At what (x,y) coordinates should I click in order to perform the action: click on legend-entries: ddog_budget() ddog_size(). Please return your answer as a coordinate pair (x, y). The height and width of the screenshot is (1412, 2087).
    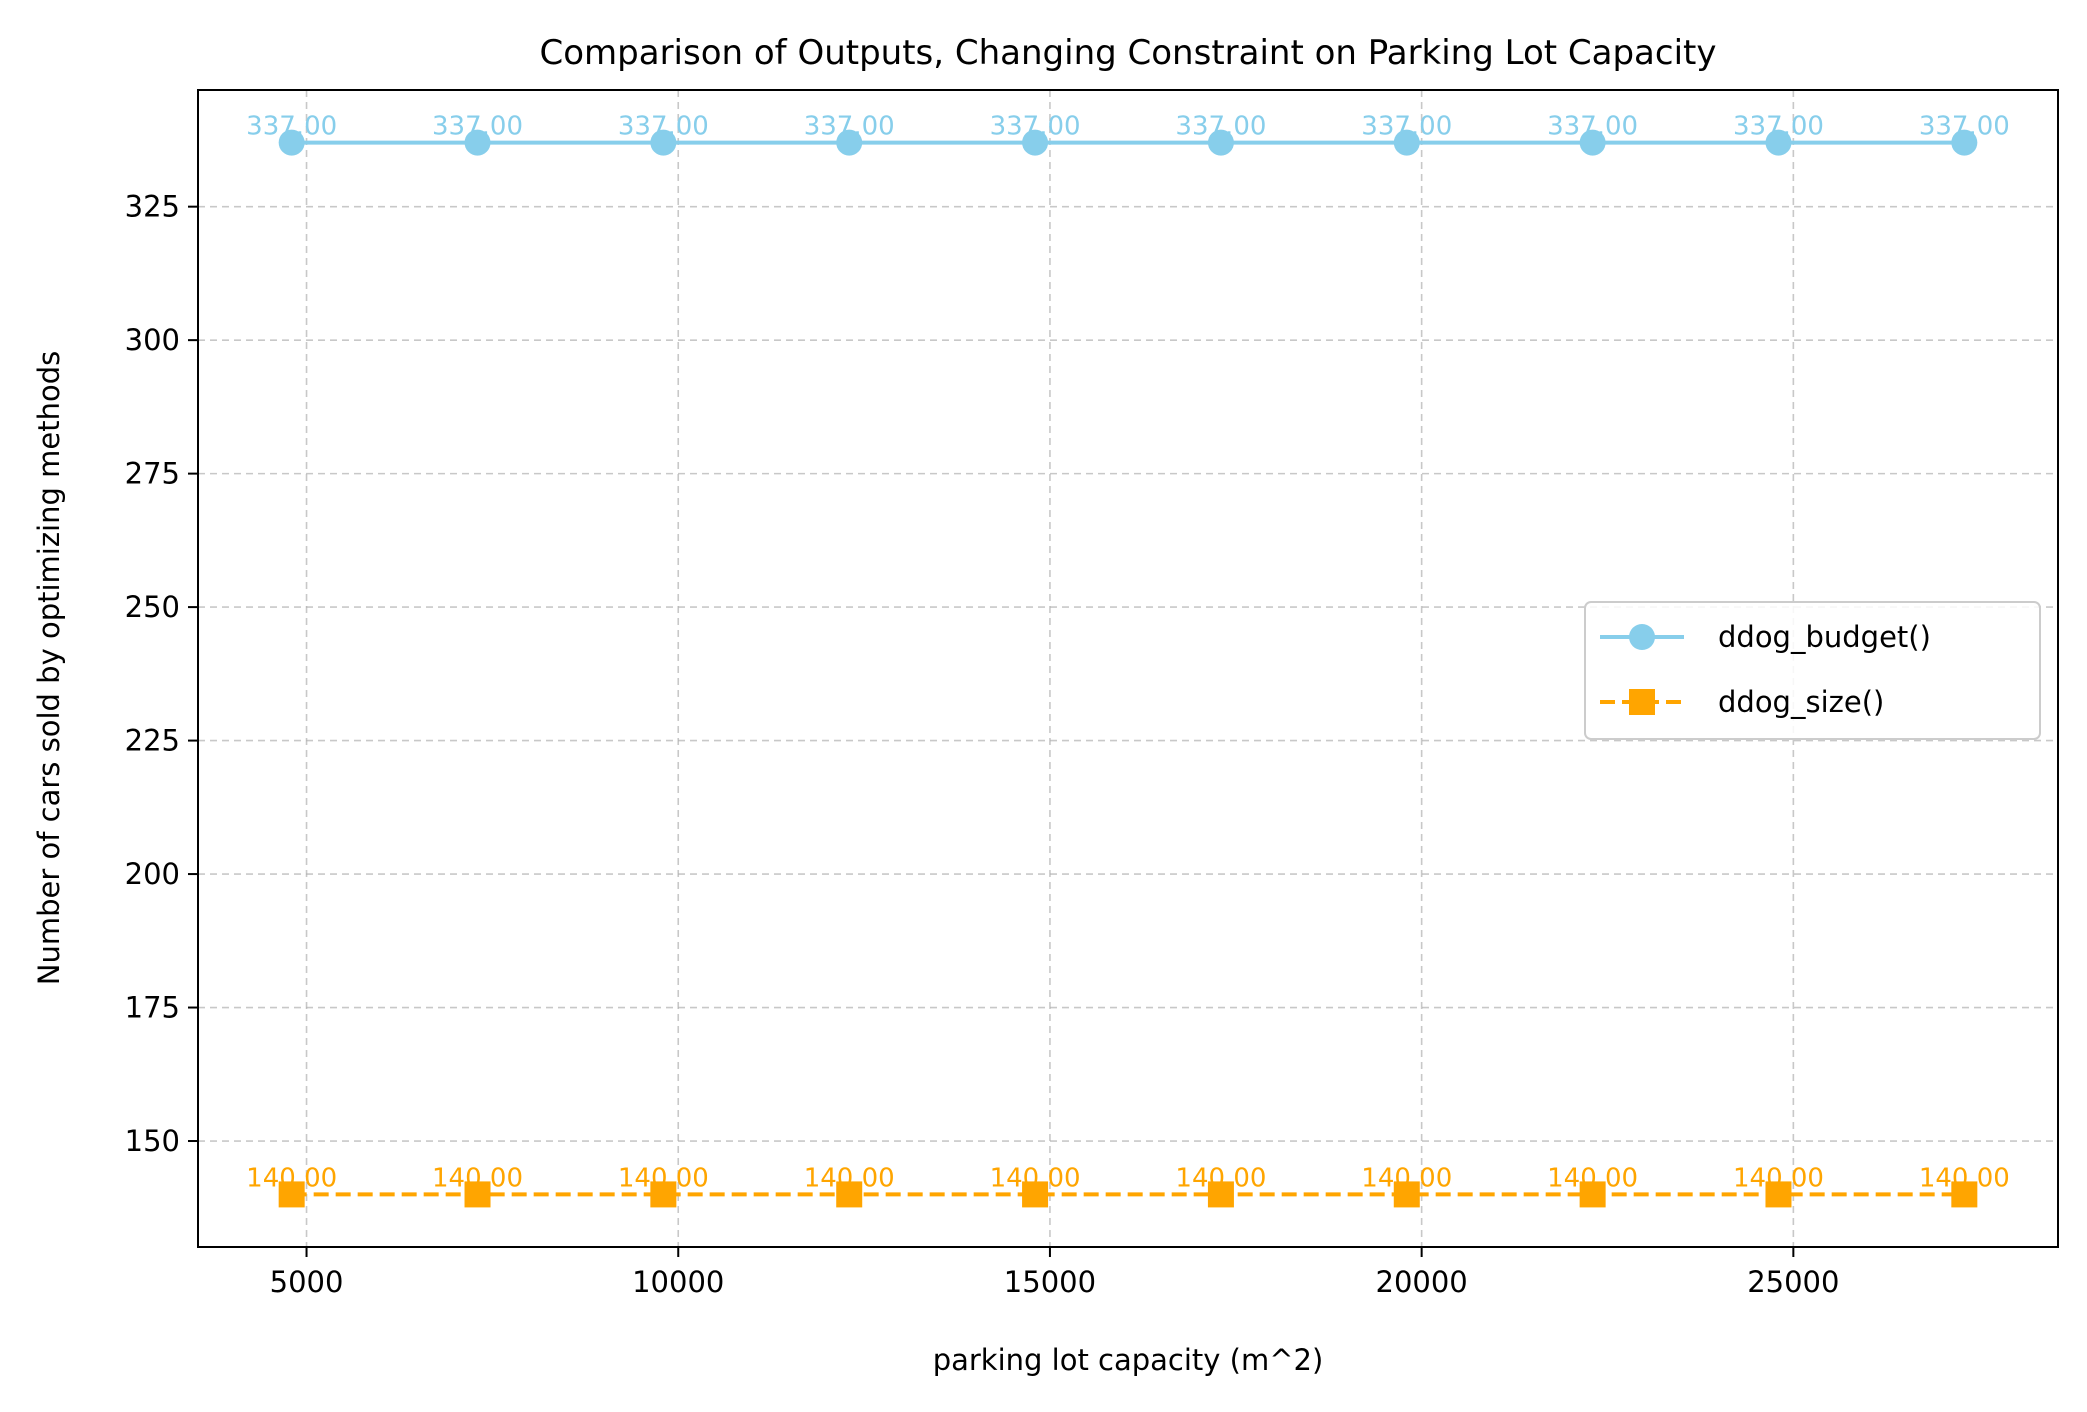
    Looking at the image, I should click on (1765, 669).